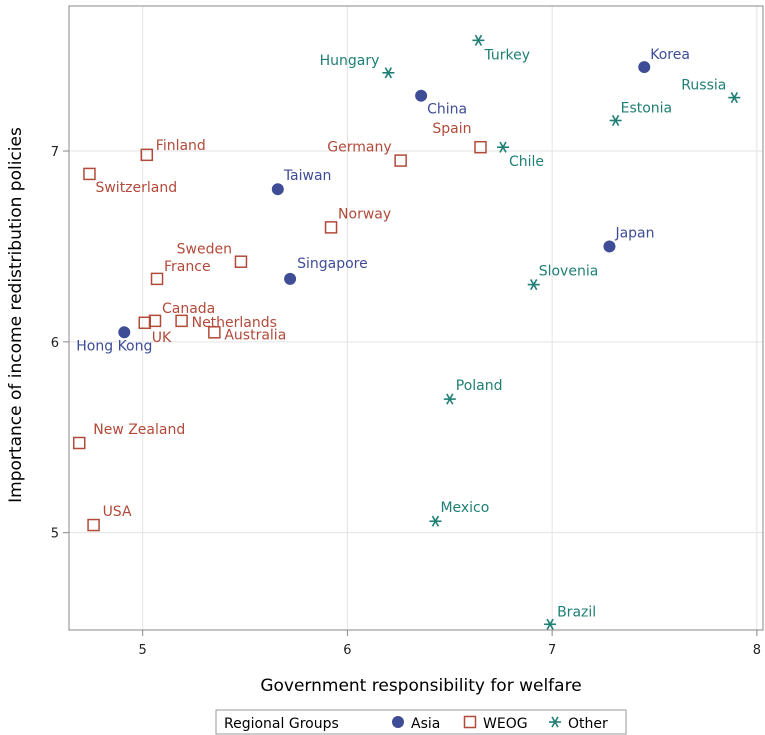 The height and width of the screenshot is (735, 765). What do you see at coordinates (552, 650) in the screenshot?
I see `x-tick-label: 7` at bounding box center [552, 650].